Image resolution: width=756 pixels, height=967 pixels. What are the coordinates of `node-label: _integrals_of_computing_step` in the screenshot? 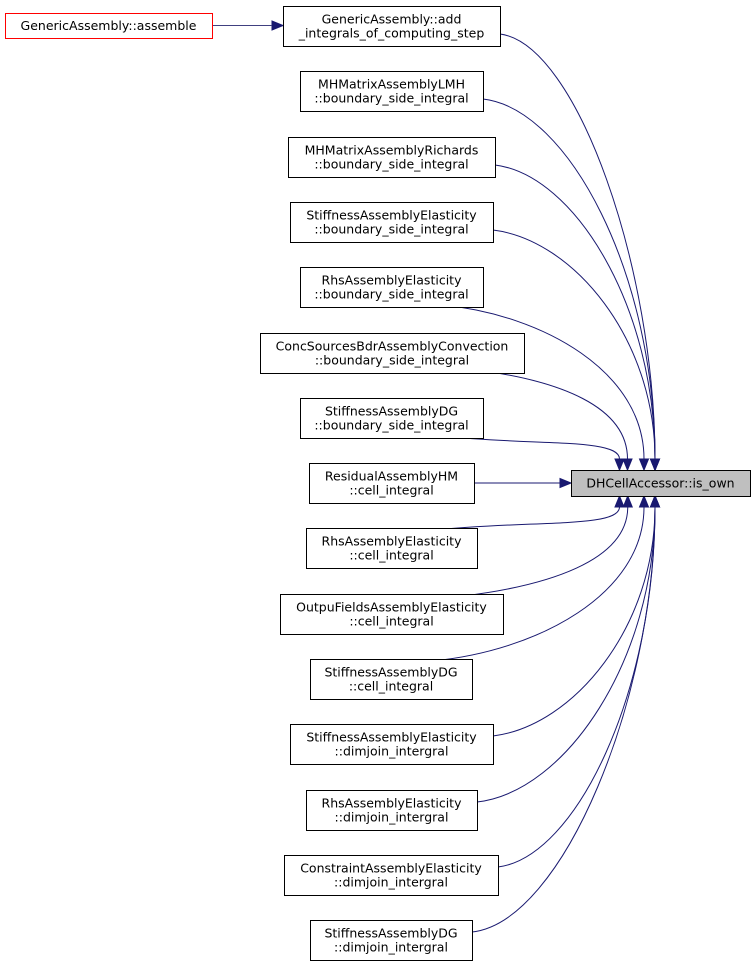 It's located at (391, 33).